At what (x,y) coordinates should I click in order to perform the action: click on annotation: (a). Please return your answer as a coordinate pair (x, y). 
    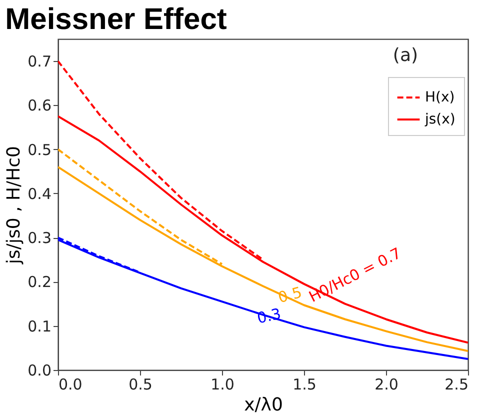
    Looking at the image, I should click on (405, 55).